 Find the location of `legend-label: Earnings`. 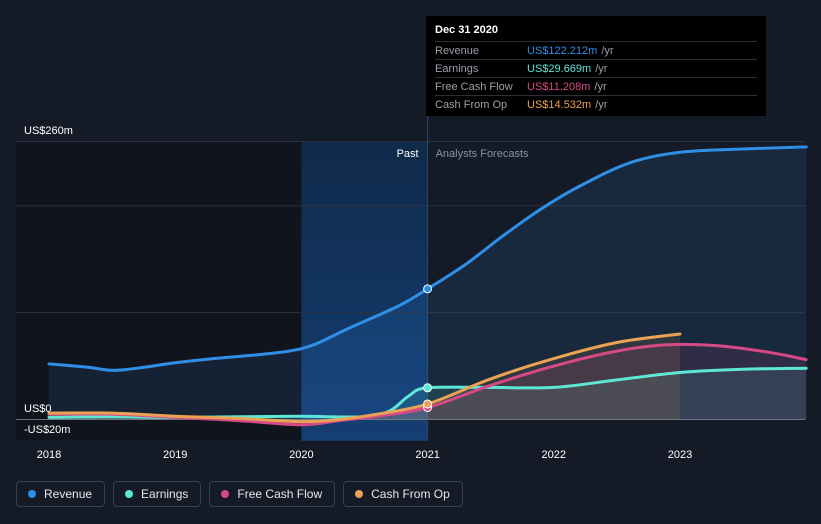

legend-label: Earnings is located at coordinates (165, 494).